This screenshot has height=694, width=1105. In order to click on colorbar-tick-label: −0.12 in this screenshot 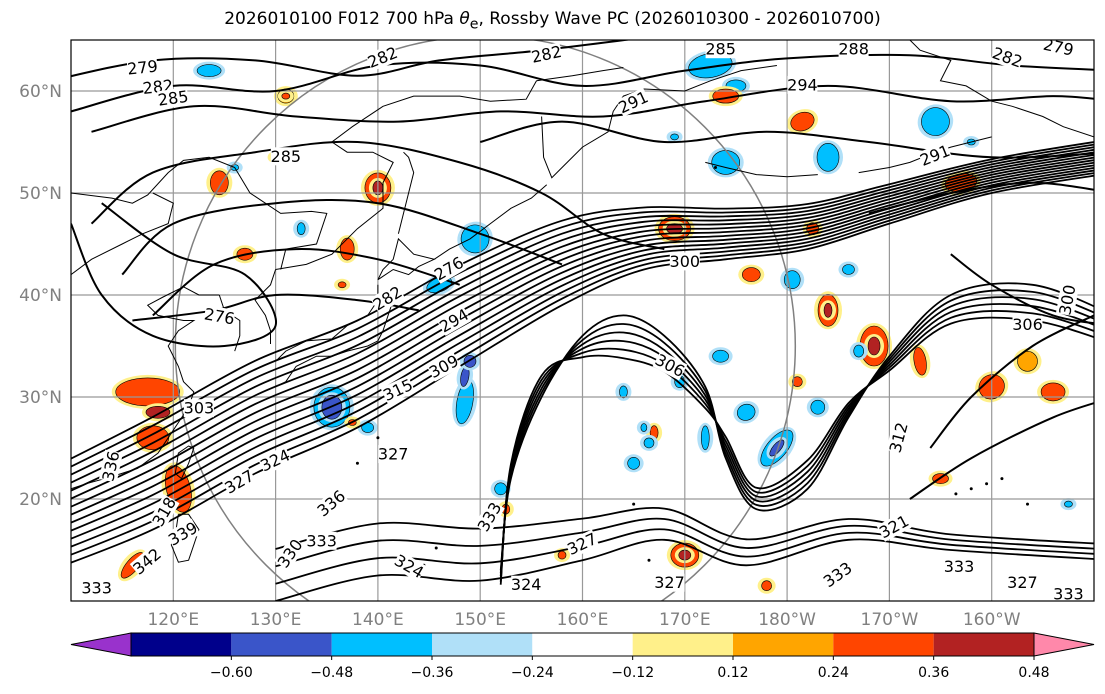, I will do `click(632, 673)`.